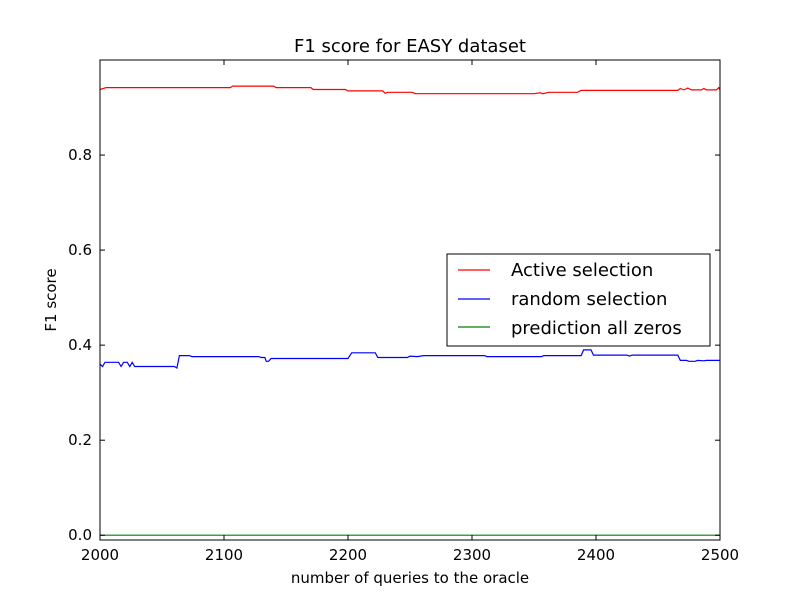 This screenshot has height=600, width=800. What do you see at coordinates (80, 250) in the screenshot?
I see `y-tick-label: 0.6` at bounding box center [80, 250].